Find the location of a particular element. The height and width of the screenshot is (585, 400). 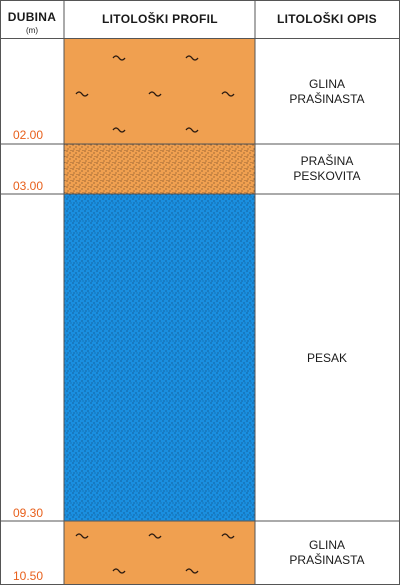

layer-fill-silt is located at coordinates (159, 169).